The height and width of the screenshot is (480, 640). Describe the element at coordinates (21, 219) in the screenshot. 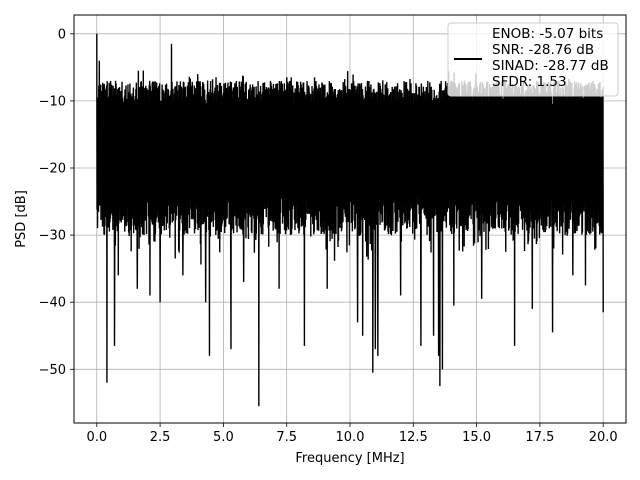

I see `y-axis-label: PSD [dB]` at that location.